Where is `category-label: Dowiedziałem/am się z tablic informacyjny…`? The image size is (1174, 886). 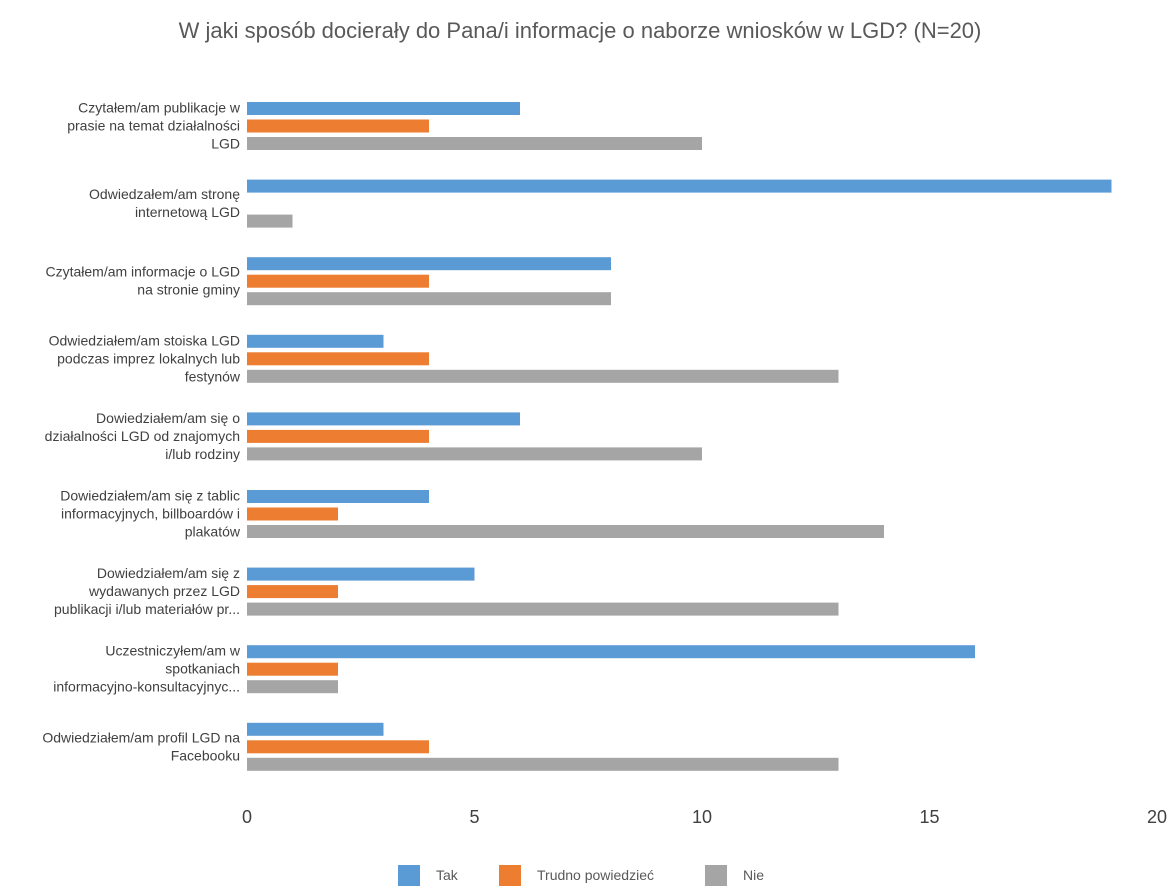
category-label: Dowiedziałem/am się z tablic informacyjny… is located at coordinates (150, 514).